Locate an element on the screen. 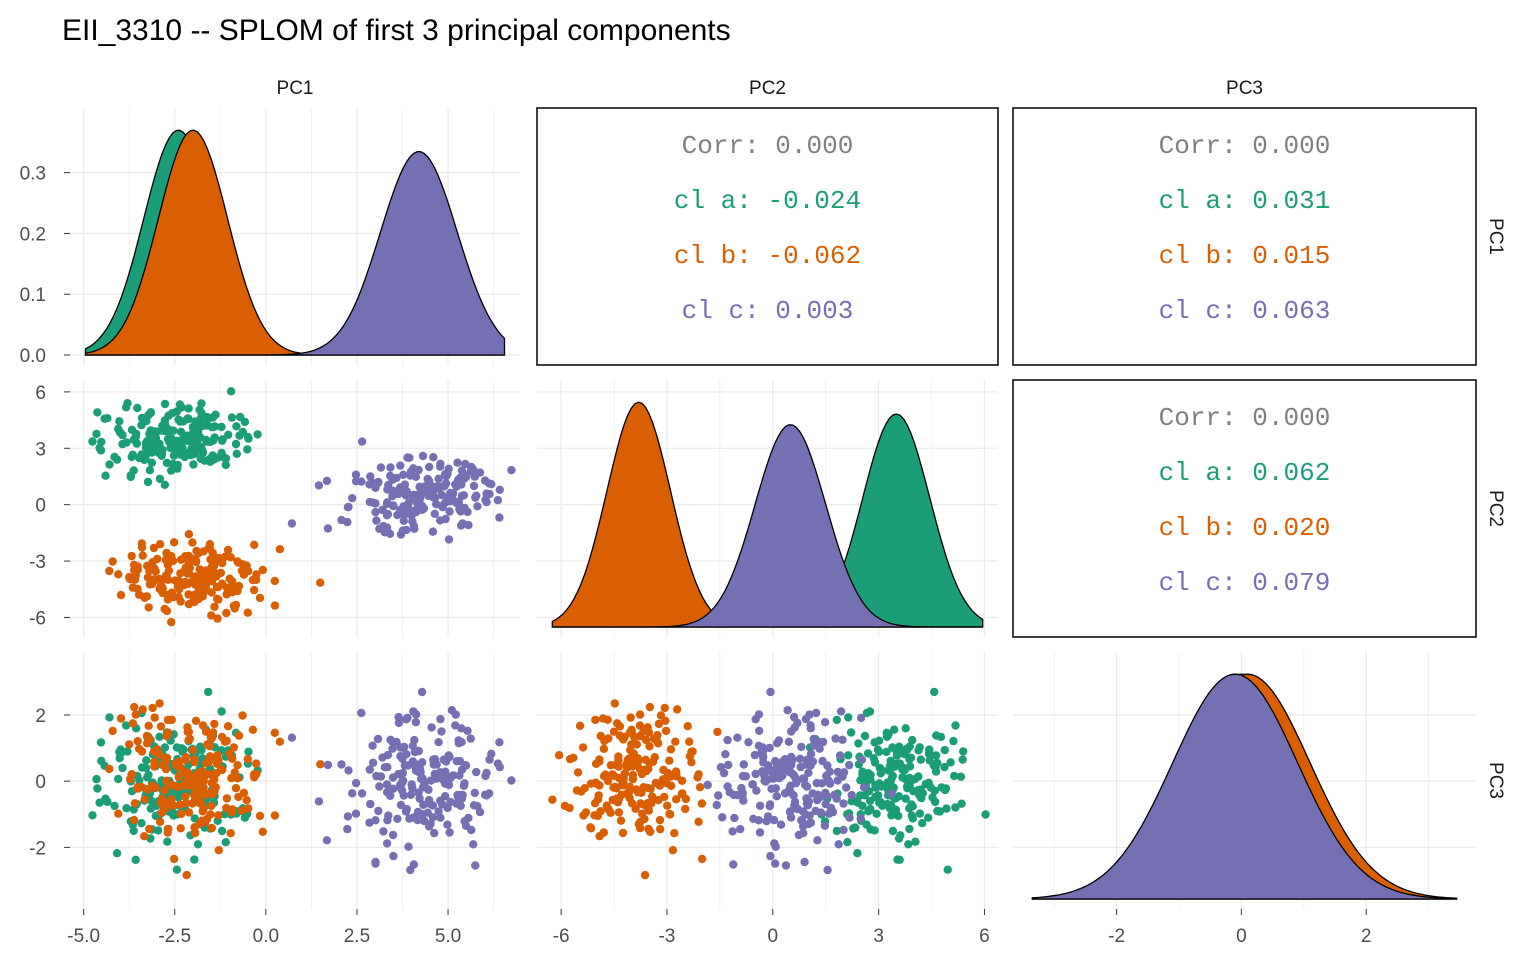 The image size is (1536, 960). corr-label: cl a: 0.062 is located at coordinates (1245, 473).